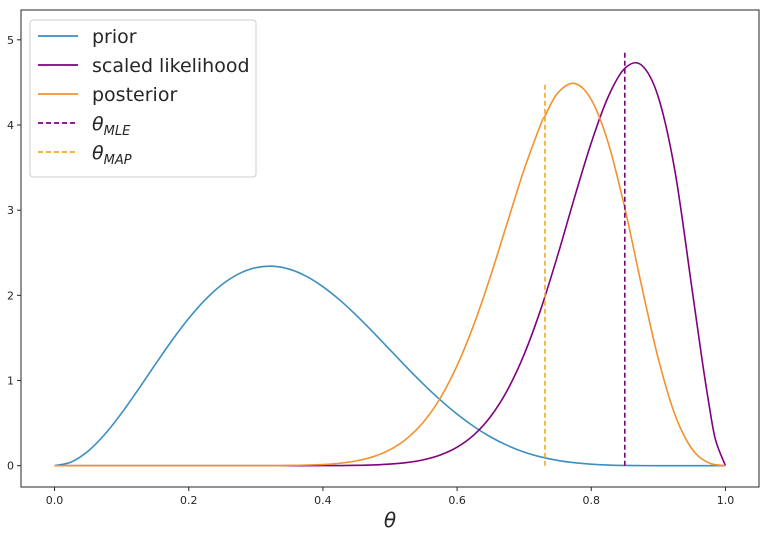  I want to click on y-tick-label: 1, so click(10, 381).